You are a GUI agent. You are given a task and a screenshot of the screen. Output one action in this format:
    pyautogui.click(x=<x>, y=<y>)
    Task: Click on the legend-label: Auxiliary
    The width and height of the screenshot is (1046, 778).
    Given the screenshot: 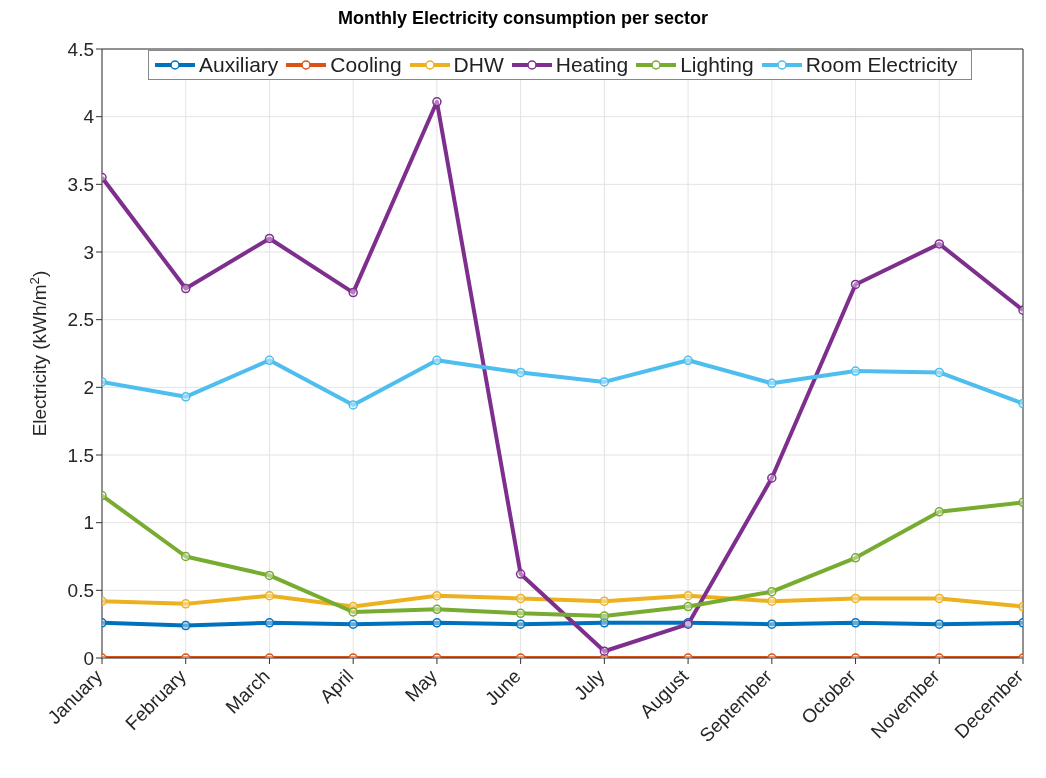 What is the action you would take?
    pyautogui.click(x=238, y=65)
    